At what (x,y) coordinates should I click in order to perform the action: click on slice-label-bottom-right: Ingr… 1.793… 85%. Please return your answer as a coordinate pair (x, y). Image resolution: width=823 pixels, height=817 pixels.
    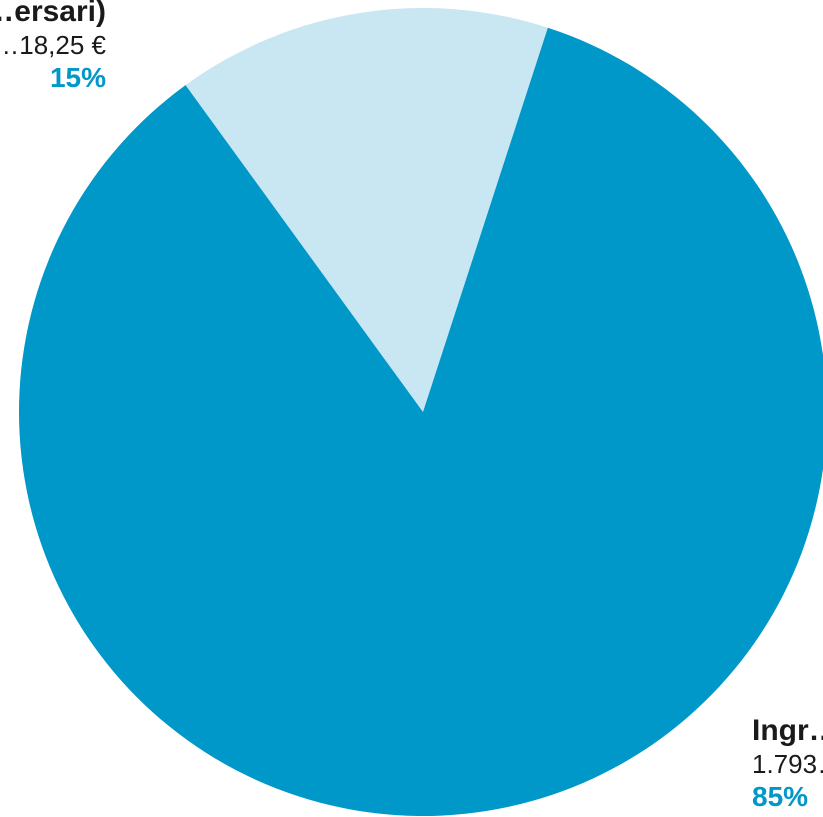
    Looking at the image, I should click on (787, 763).